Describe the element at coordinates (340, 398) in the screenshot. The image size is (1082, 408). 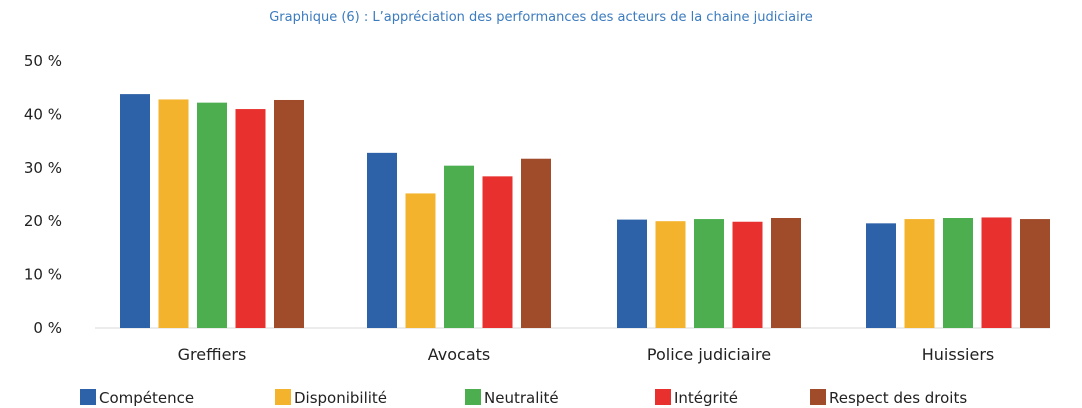
I see `legend-label: Disponibilité` at that location.